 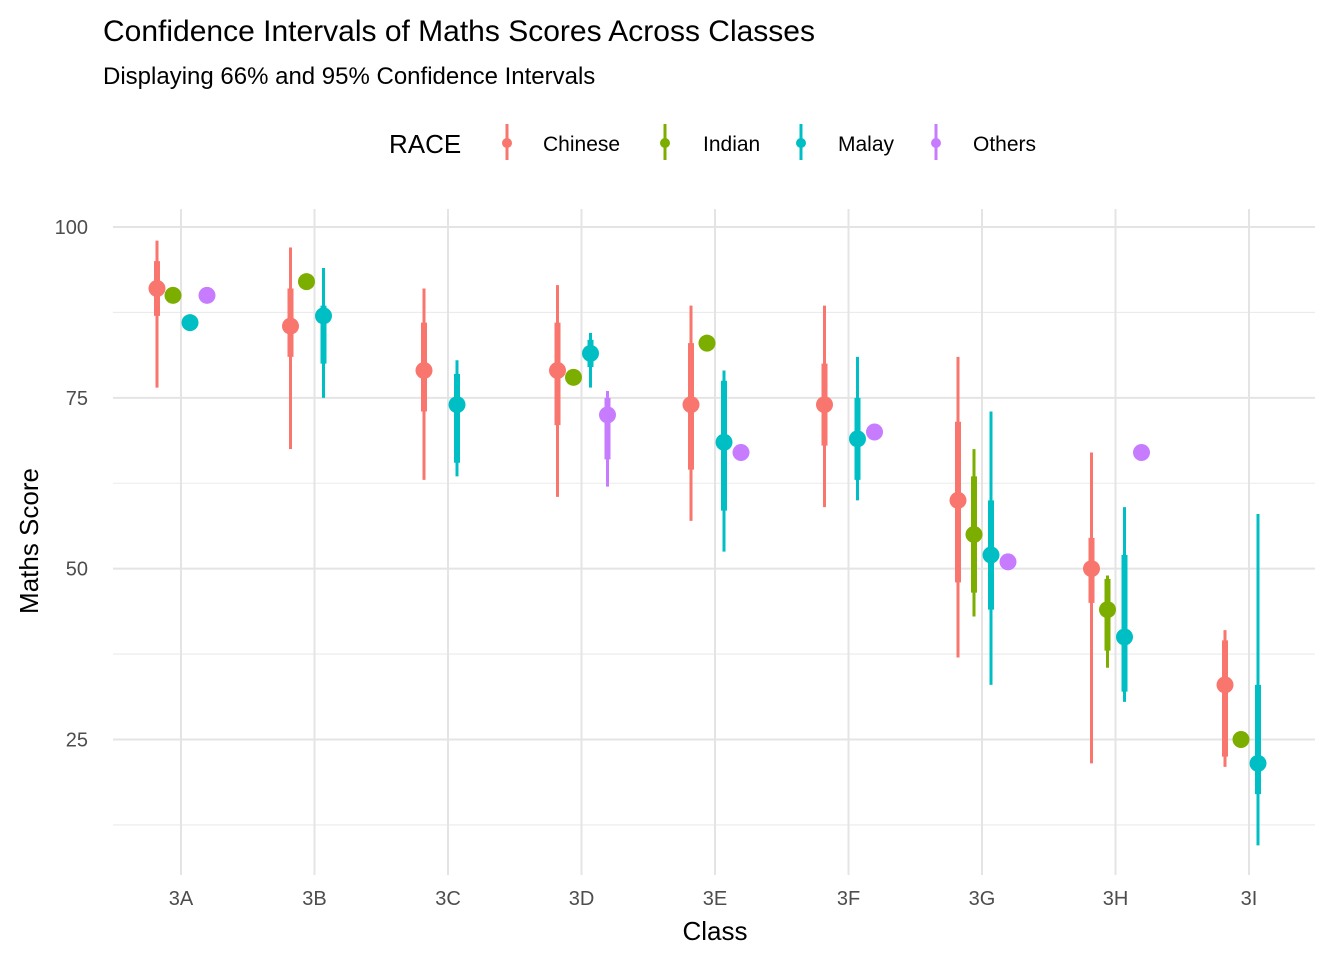 I want to click on y-tick-label: 100, so click(x=71, y=228).